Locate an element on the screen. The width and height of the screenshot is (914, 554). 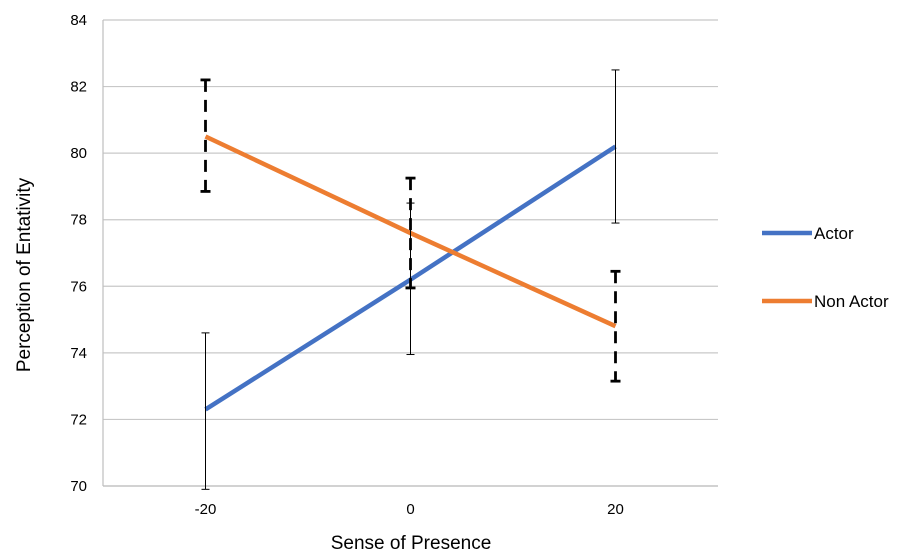
y-tick-label: 78 is located at coordinates (78, 220).